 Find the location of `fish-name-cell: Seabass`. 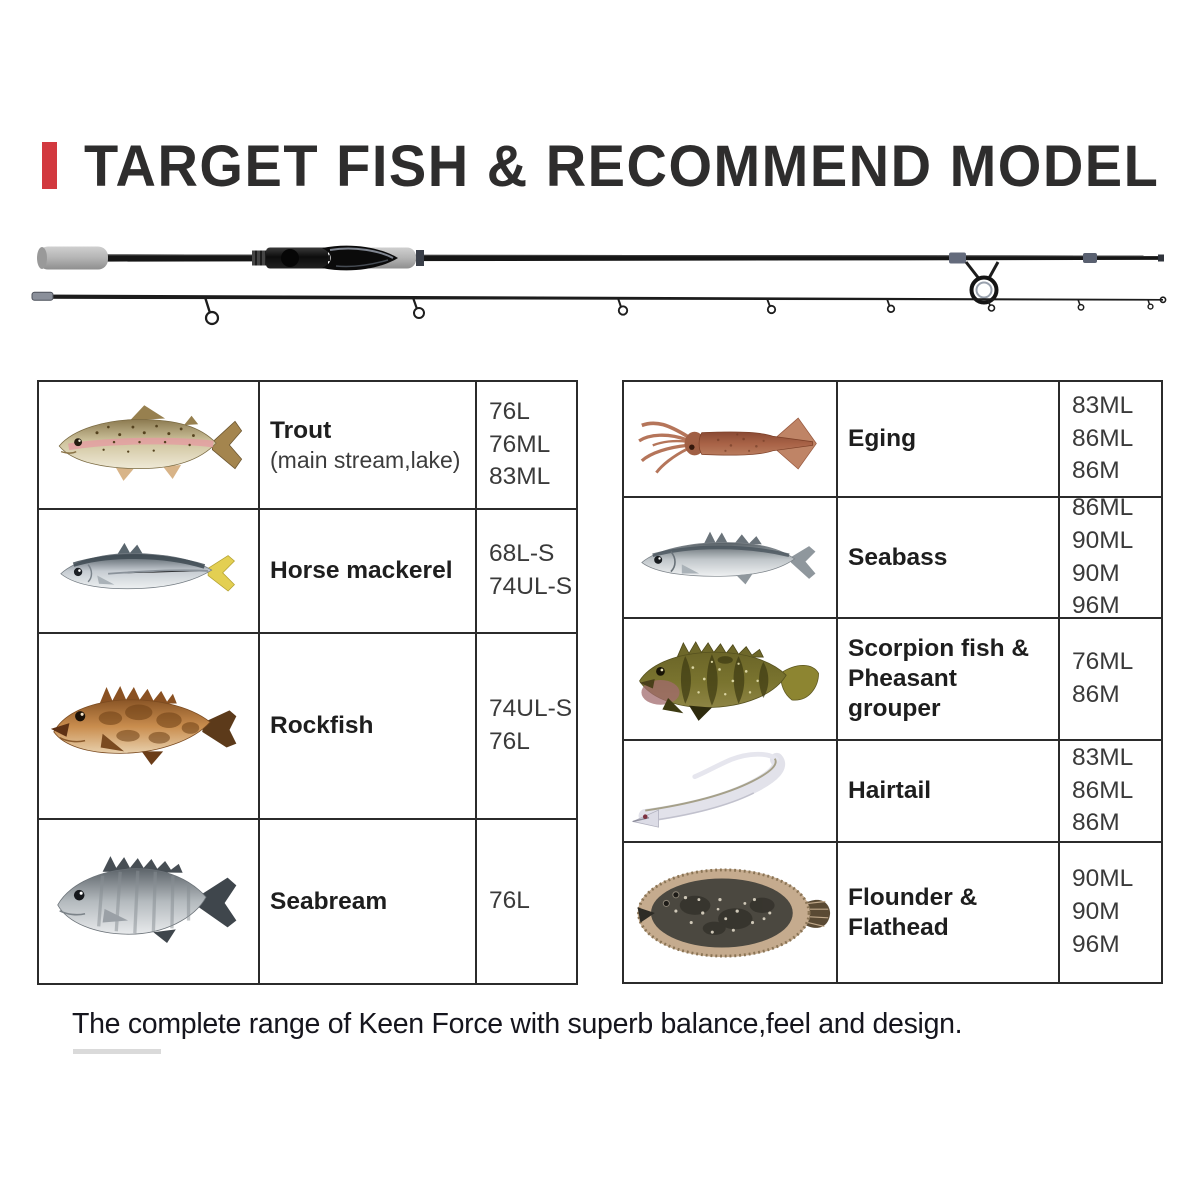

fish-name-cell: Seabass is located at coordinates (949, 557).